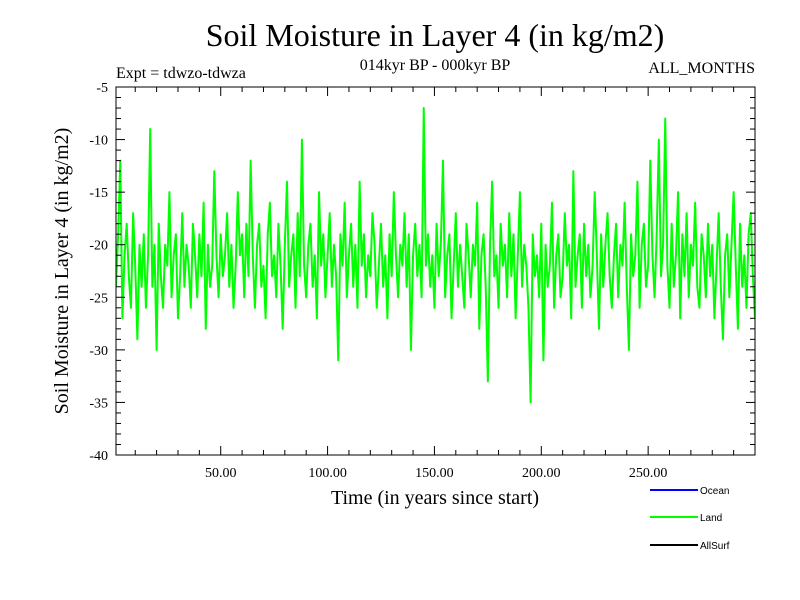 This screenshot has height=600, width=800. What do you see at coordinates (435, 498) in the screenshot?
I see `x-axis-label: Time (in years since start)` at bounding box center [435, 498].